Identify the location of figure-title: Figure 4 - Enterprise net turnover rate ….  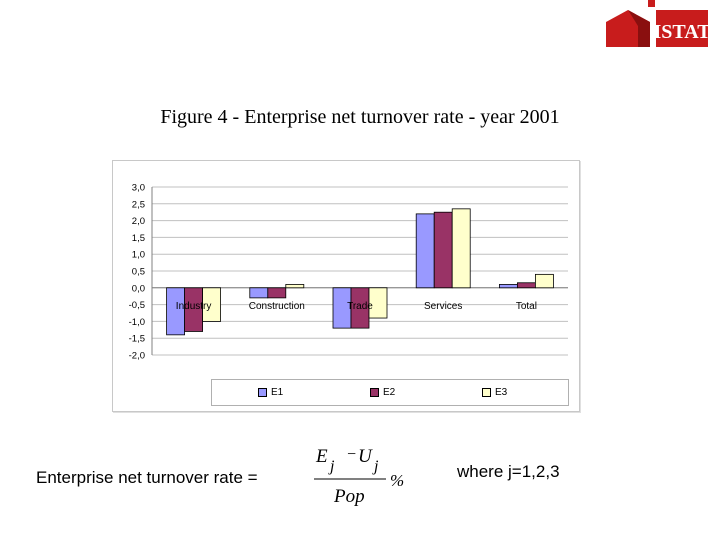
(360, 117).